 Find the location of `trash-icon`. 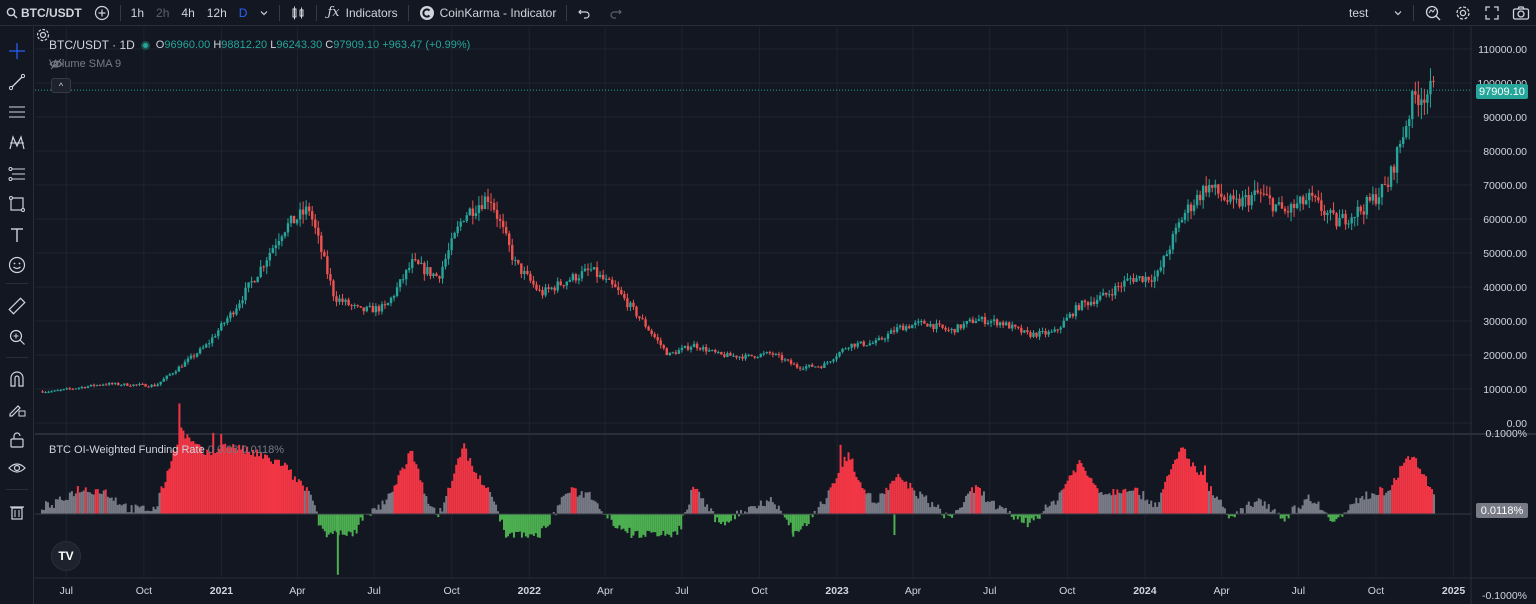

trash-icon is located at coordinates (17, 513).